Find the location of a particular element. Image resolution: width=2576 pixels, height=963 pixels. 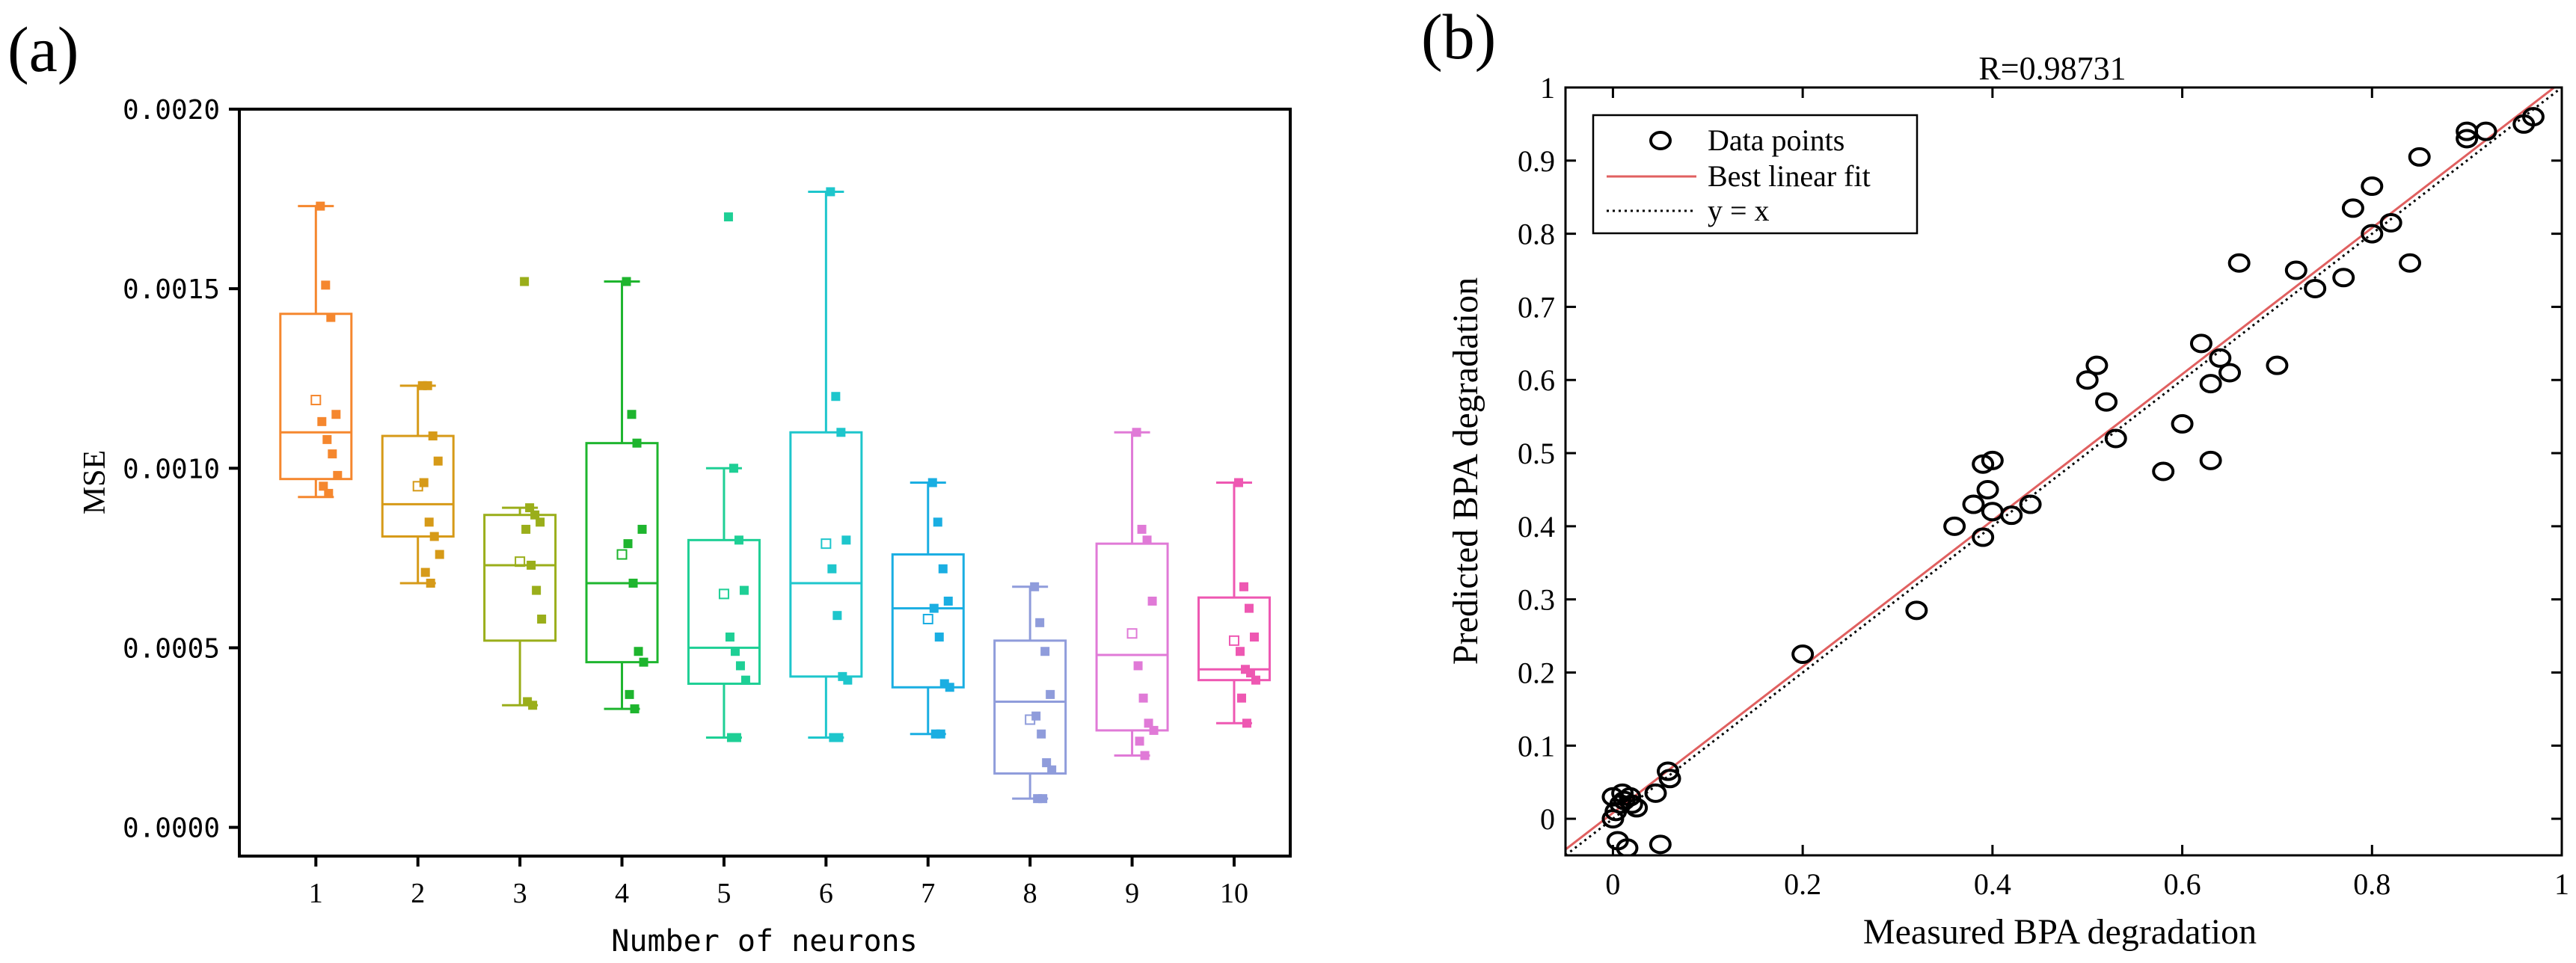

legend-label: Best linear fit is located at coordinates (1789, 176).